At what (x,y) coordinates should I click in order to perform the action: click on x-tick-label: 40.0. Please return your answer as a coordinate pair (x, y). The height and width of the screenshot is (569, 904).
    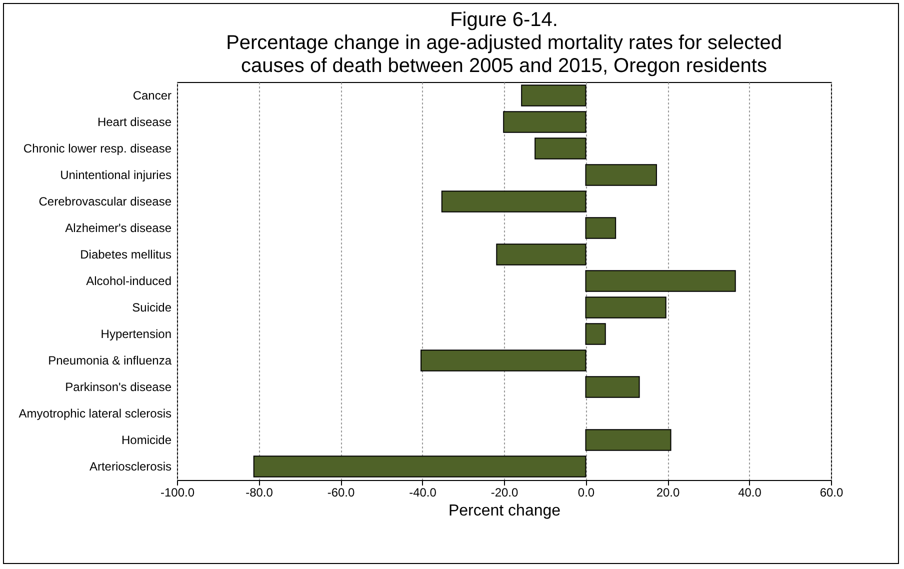
    Looking at the image, I should click on (750, 493).